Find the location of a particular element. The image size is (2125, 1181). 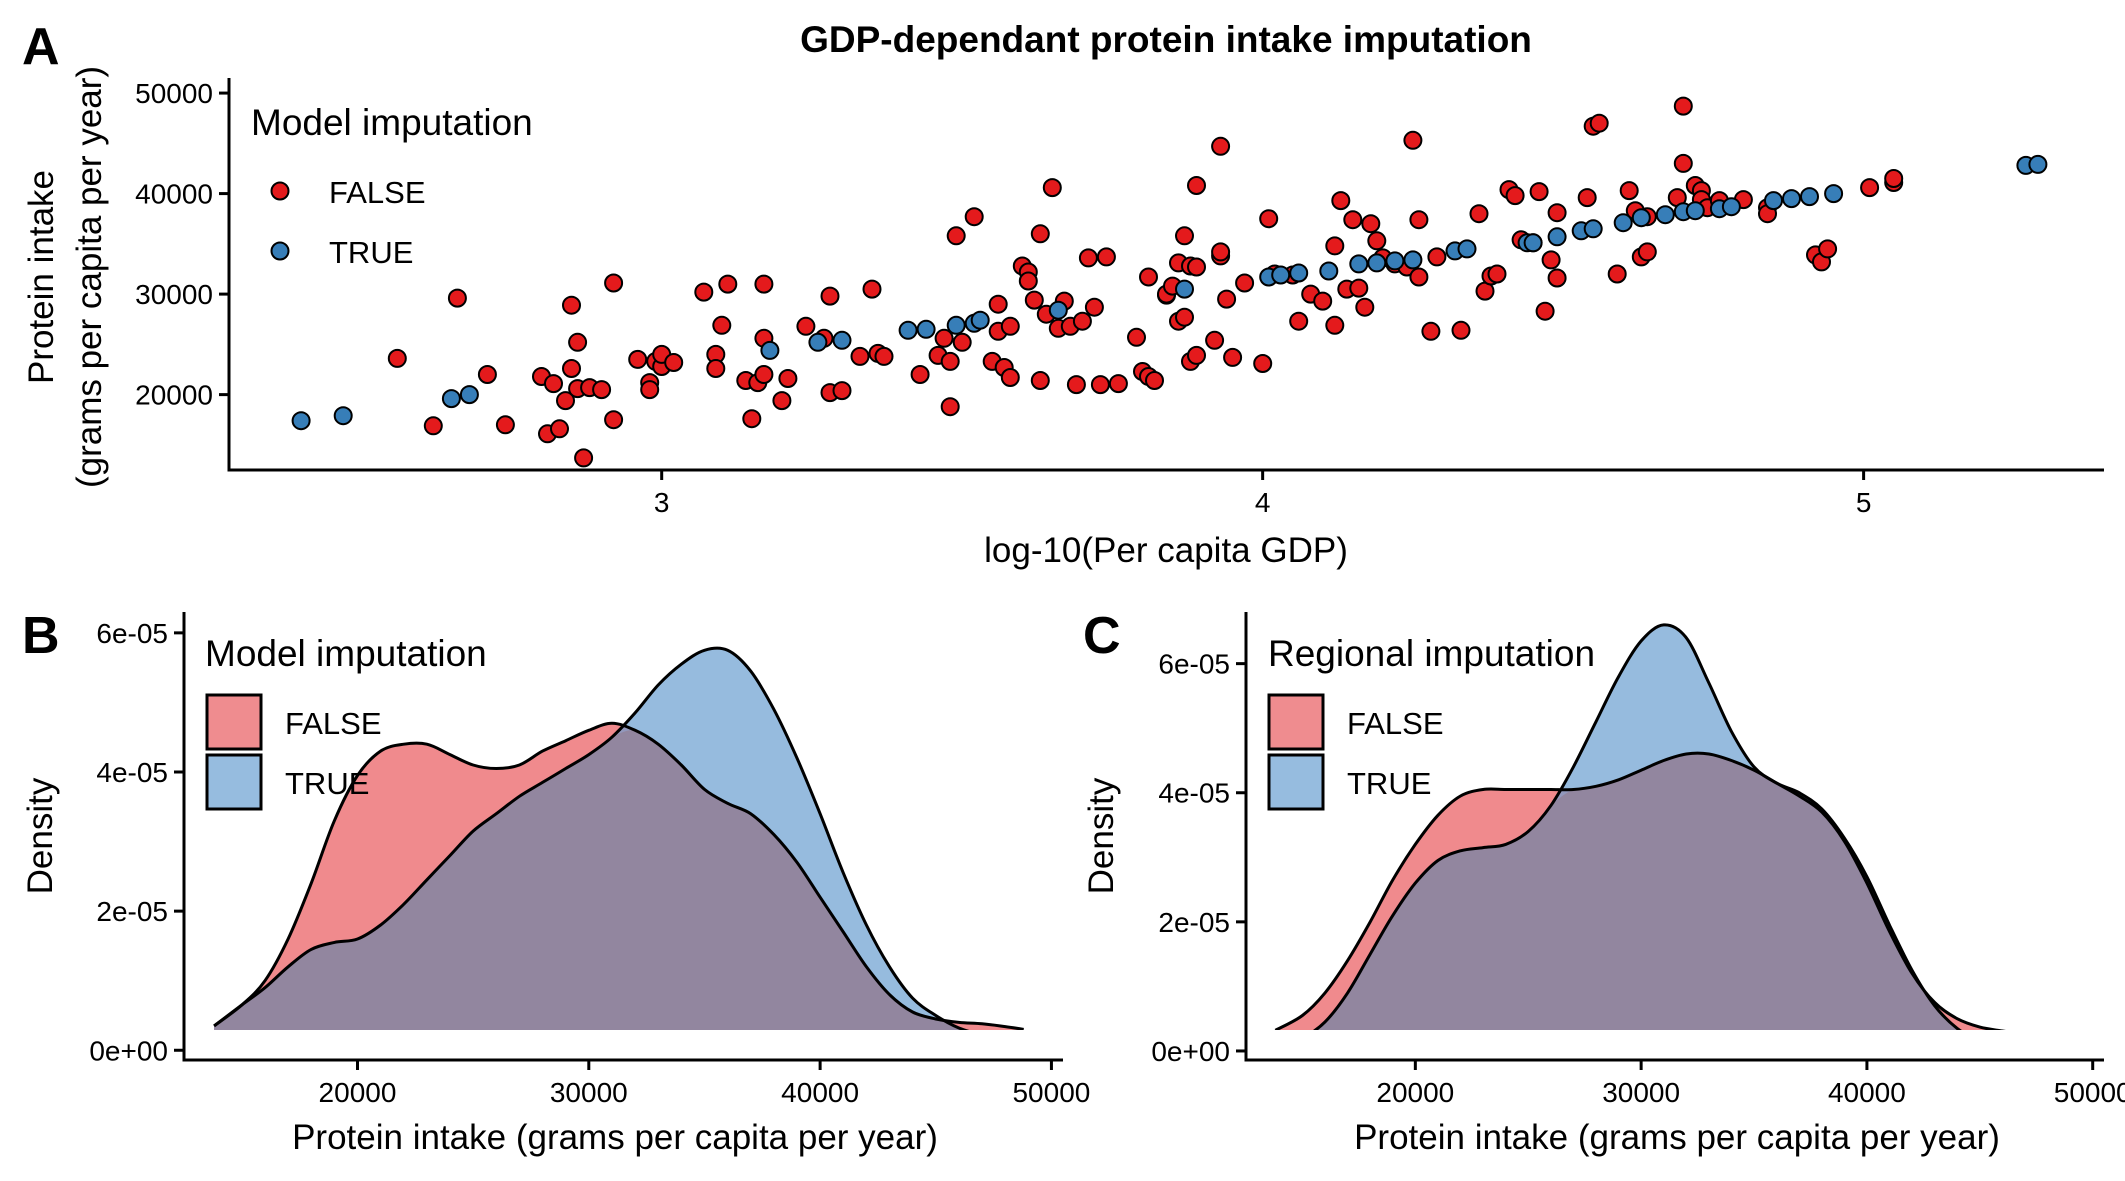

panel-label-b: B is located at coordinates (41, 636).